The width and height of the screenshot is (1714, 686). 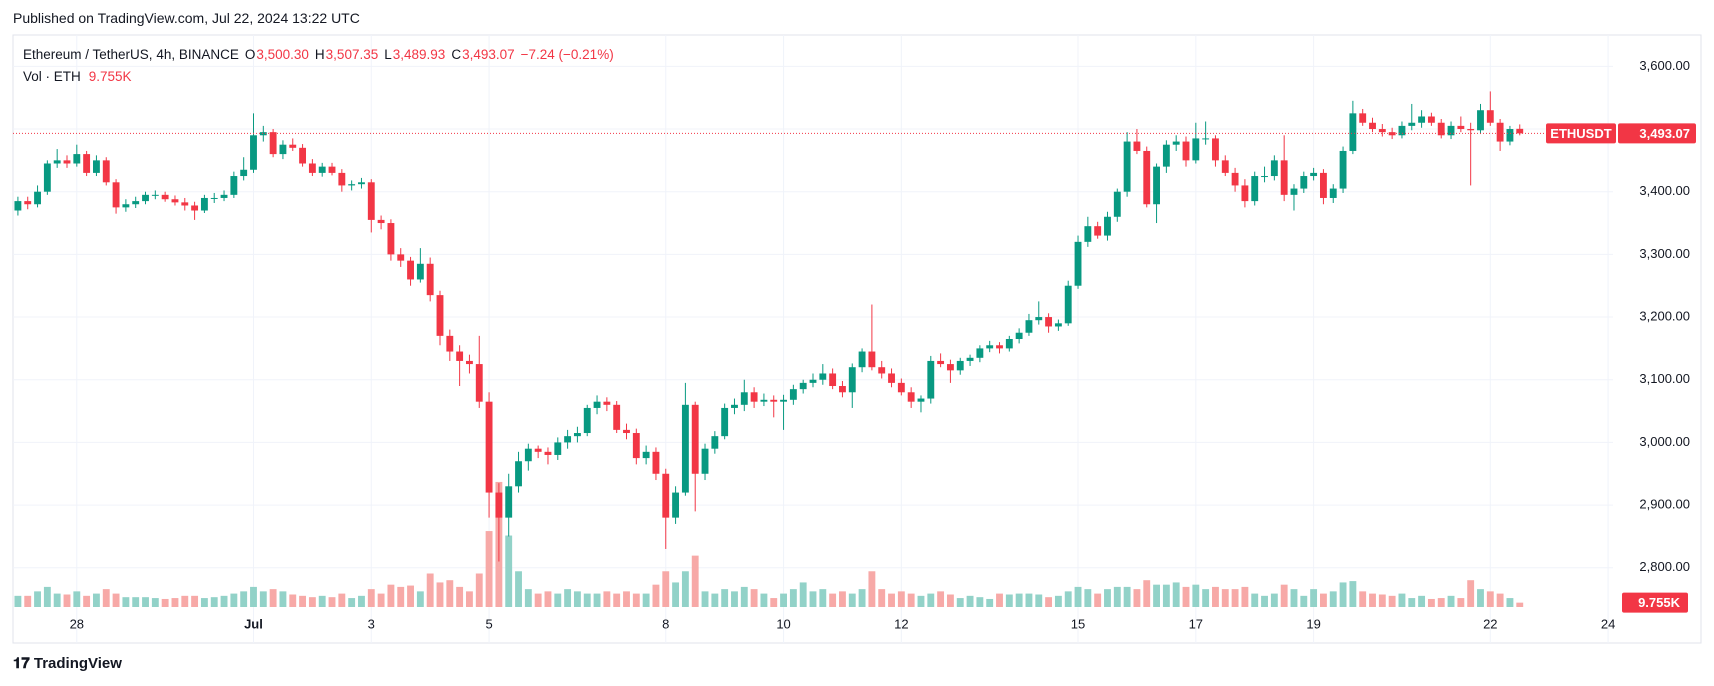 What do you see at coordinates (1664, 378) in the screenshot?
I see `y-tick-label: 3,100.00` at bounding box center [1664, 378].